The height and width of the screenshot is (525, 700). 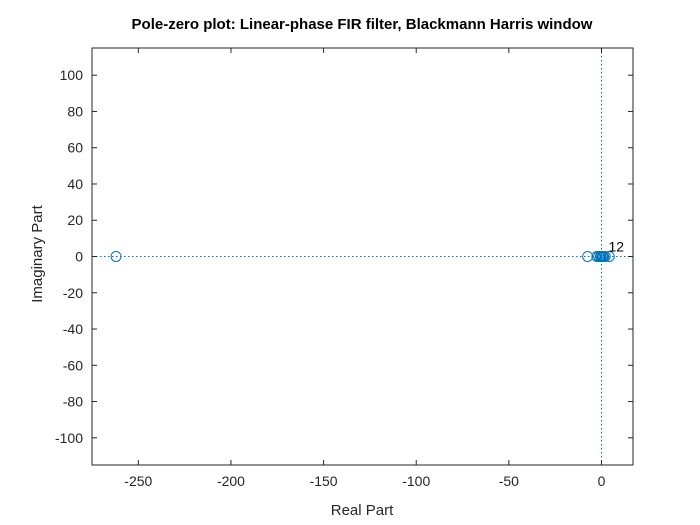 What do you see at coordinates (75, 220) in the screenshot?
I see `y-tick-label: 20` at bounding box center [75, 220].